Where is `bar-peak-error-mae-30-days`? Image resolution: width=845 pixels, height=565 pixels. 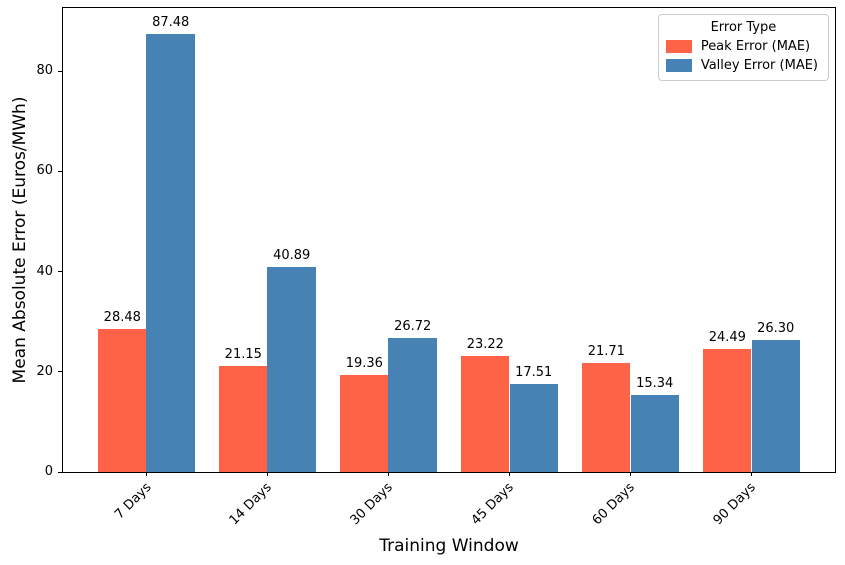
bar-peak-error-mae-30-days is located at coordinates (364, 423).